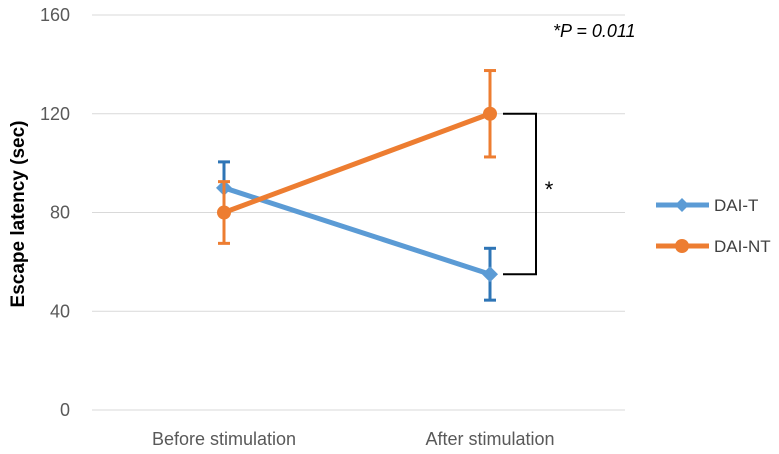  I want to click on x-tick-label-1: Before stimulation, so click(224, 439).